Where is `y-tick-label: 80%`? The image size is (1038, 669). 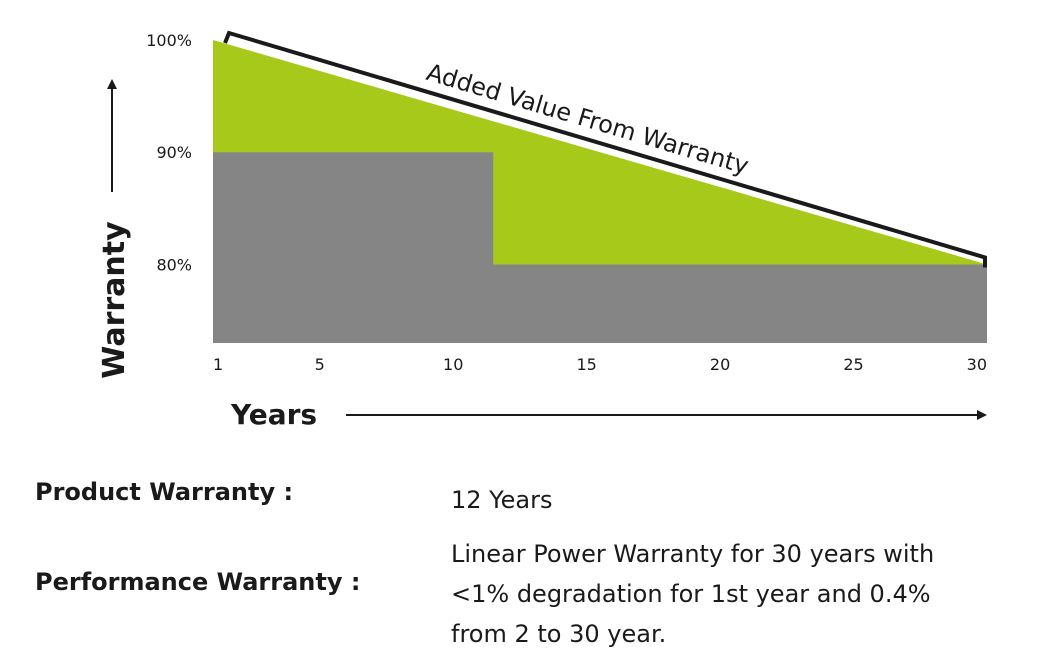
y-tick-label: 80% is located at coordinates (174, 264).